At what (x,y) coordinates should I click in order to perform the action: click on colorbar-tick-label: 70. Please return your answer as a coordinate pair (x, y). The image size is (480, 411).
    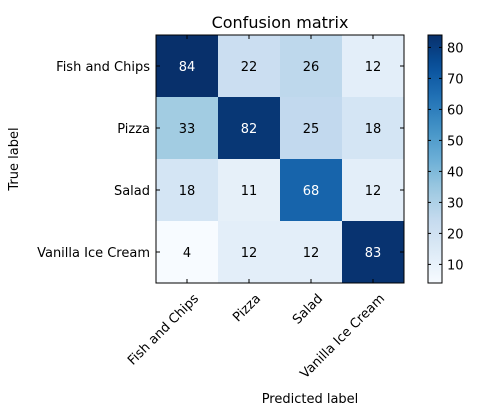
    Looking at the image, I should click on (455, 79).